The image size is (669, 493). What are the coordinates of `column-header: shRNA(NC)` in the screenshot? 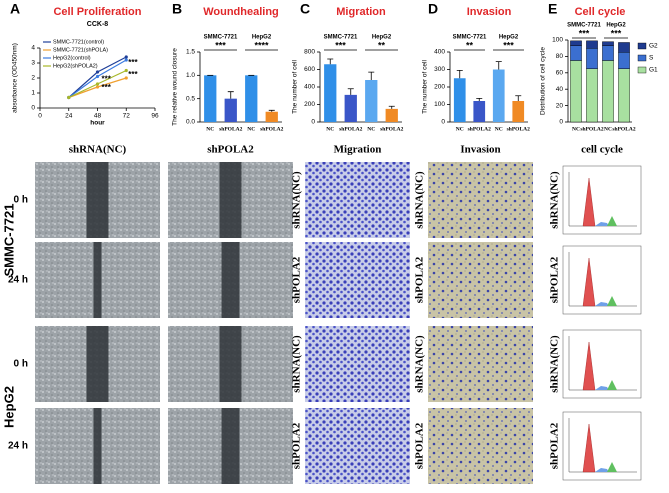 It's located at (98, 150).